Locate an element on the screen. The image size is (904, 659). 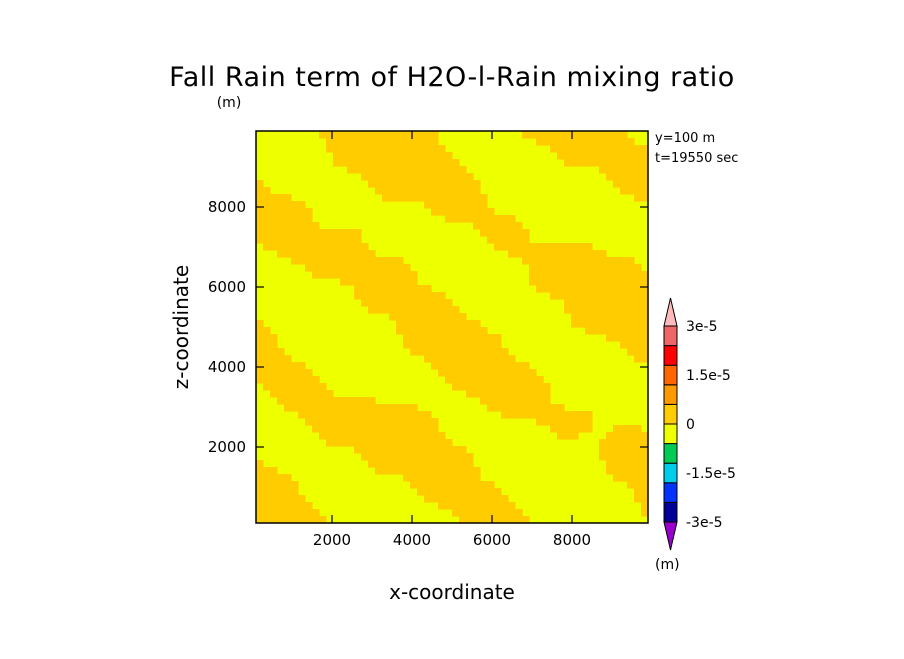
x-tick-label: 2000 is located at coordinates (332, 540).